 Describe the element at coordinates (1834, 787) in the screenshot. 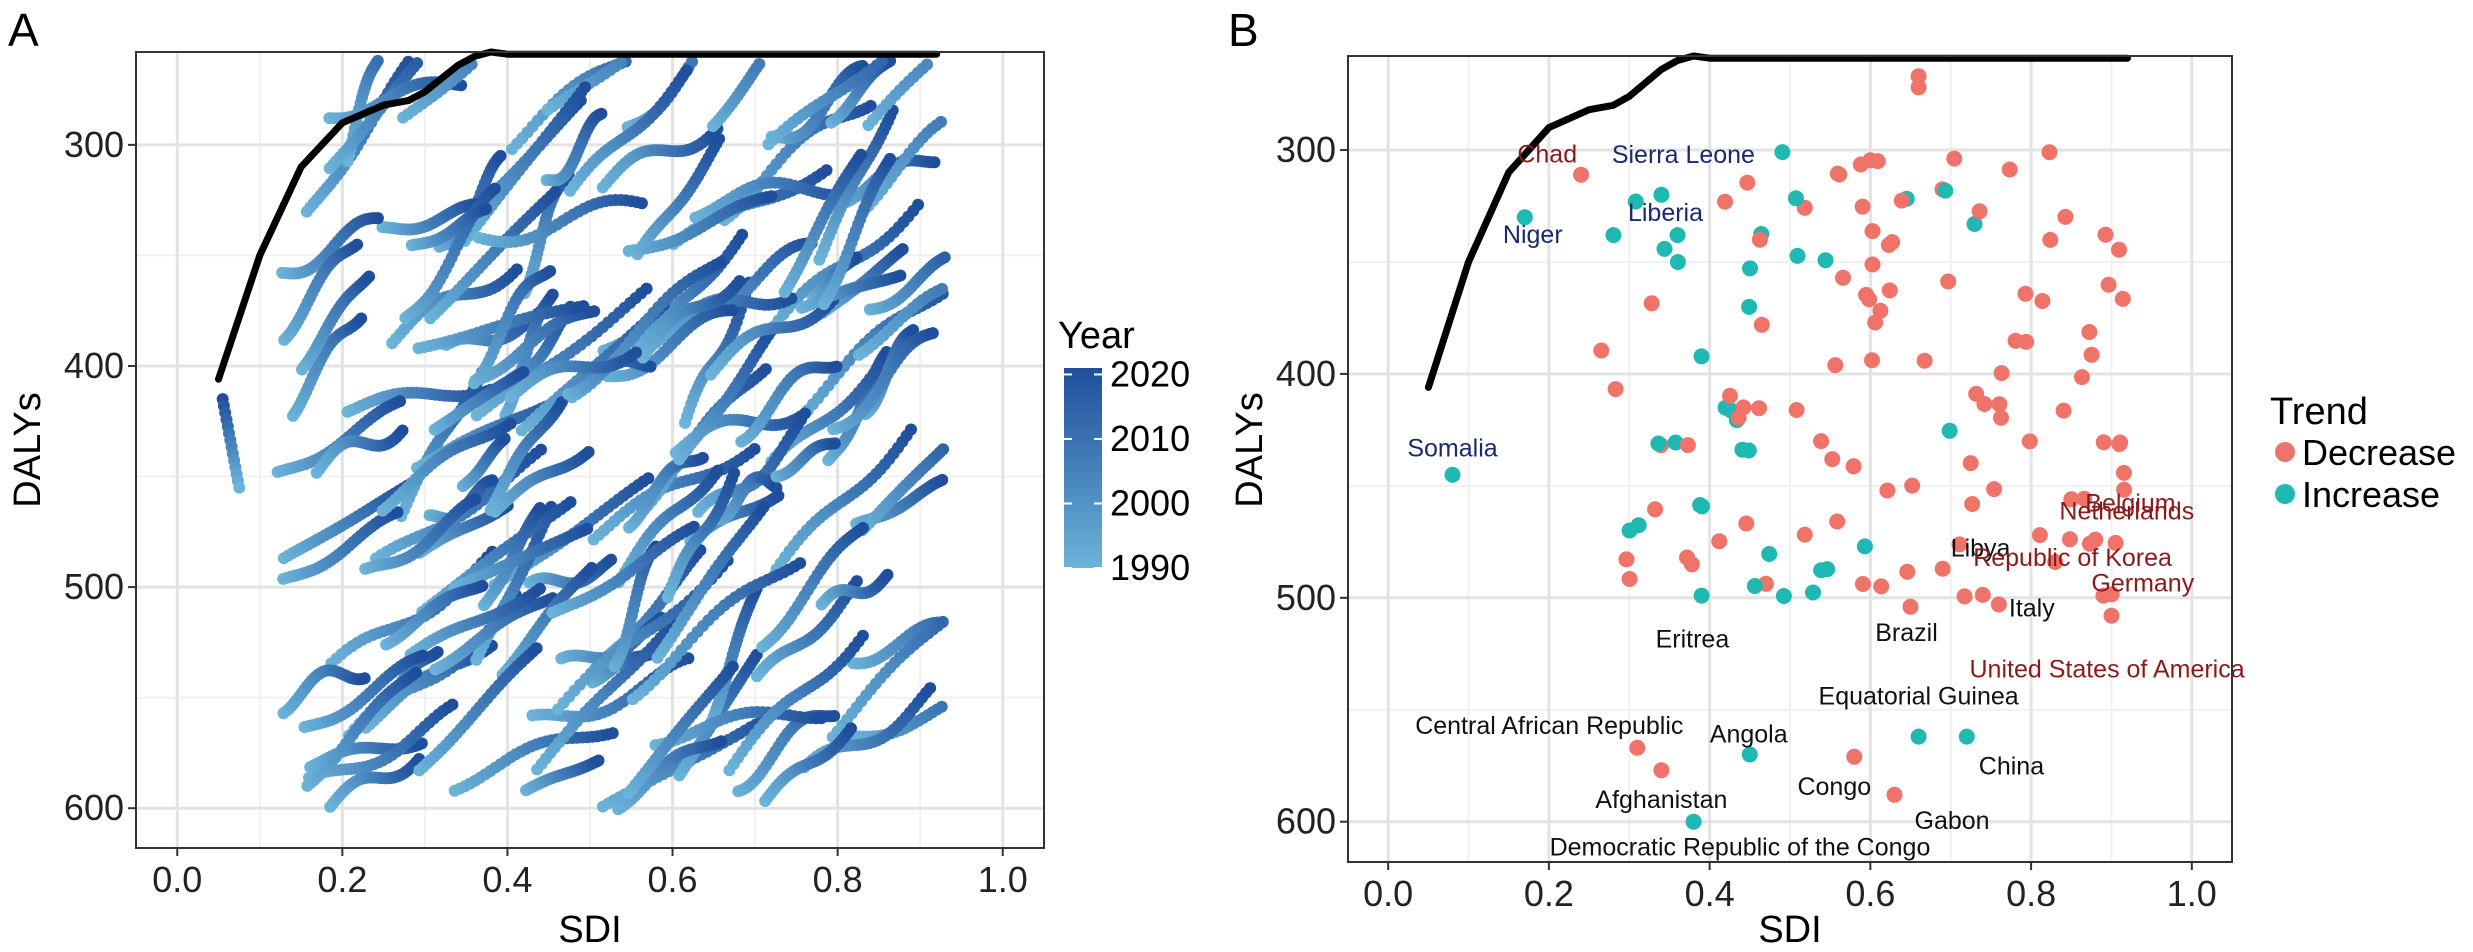

I see `country-label: Congo` at that location.